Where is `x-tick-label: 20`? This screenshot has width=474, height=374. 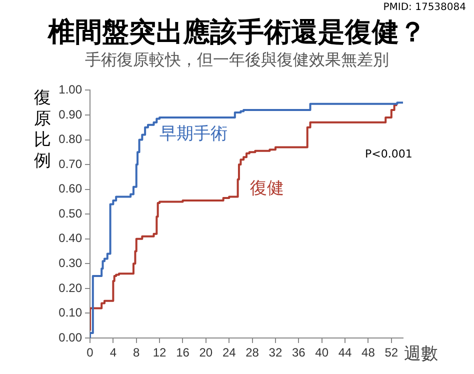 x-tick-label: 20 is located at coordinates (206, 353).